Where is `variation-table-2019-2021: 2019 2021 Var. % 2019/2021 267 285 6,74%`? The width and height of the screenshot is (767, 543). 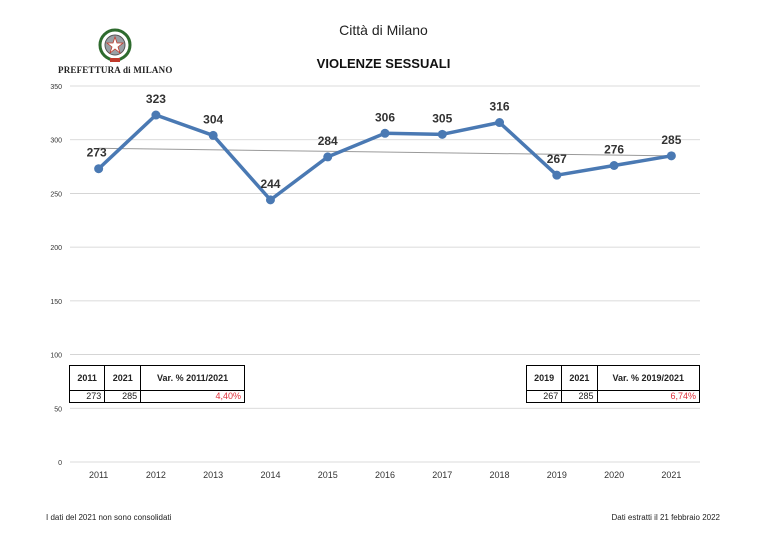 variation-table-2019-2021: 2019 2021 Var. % 2019/2021 267 285 6,74% is located at coordinates (612, 384).